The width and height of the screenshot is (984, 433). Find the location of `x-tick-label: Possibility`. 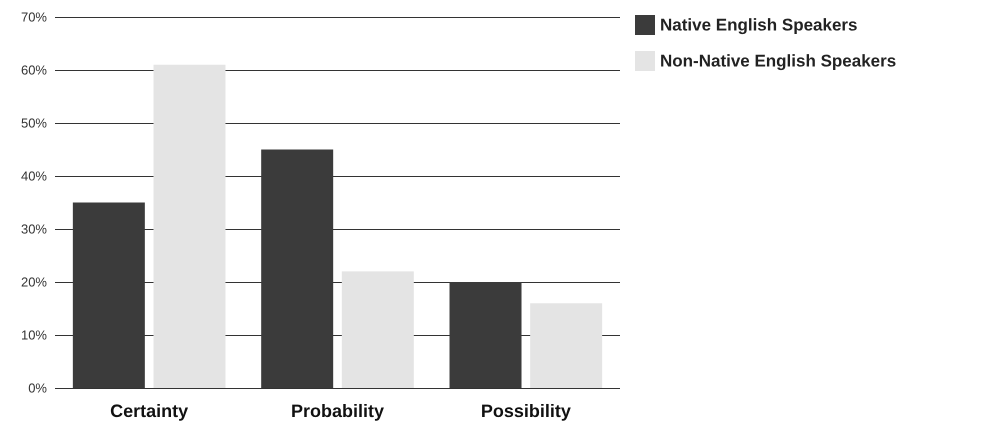

x-tick-label: Possibility is located at coordinates (525, 411).